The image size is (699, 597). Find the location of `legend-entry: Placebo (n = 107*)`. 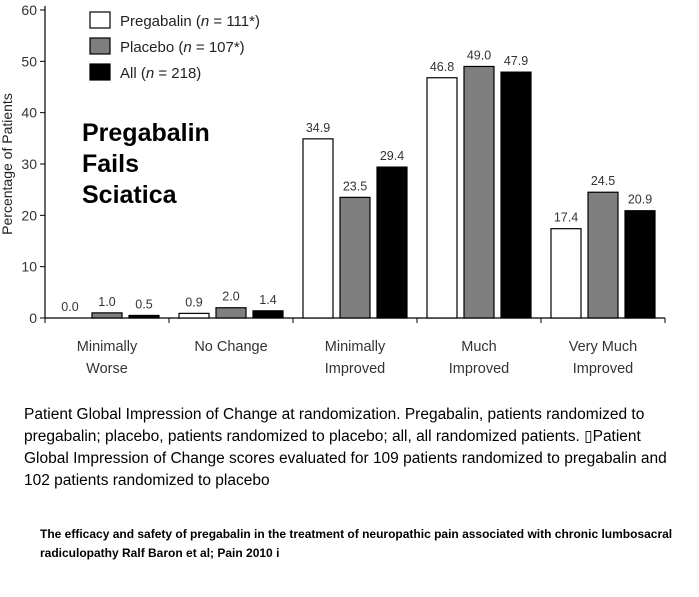

legend-entry: Placebo (n = 107*) is located at coordinates (182, 47).